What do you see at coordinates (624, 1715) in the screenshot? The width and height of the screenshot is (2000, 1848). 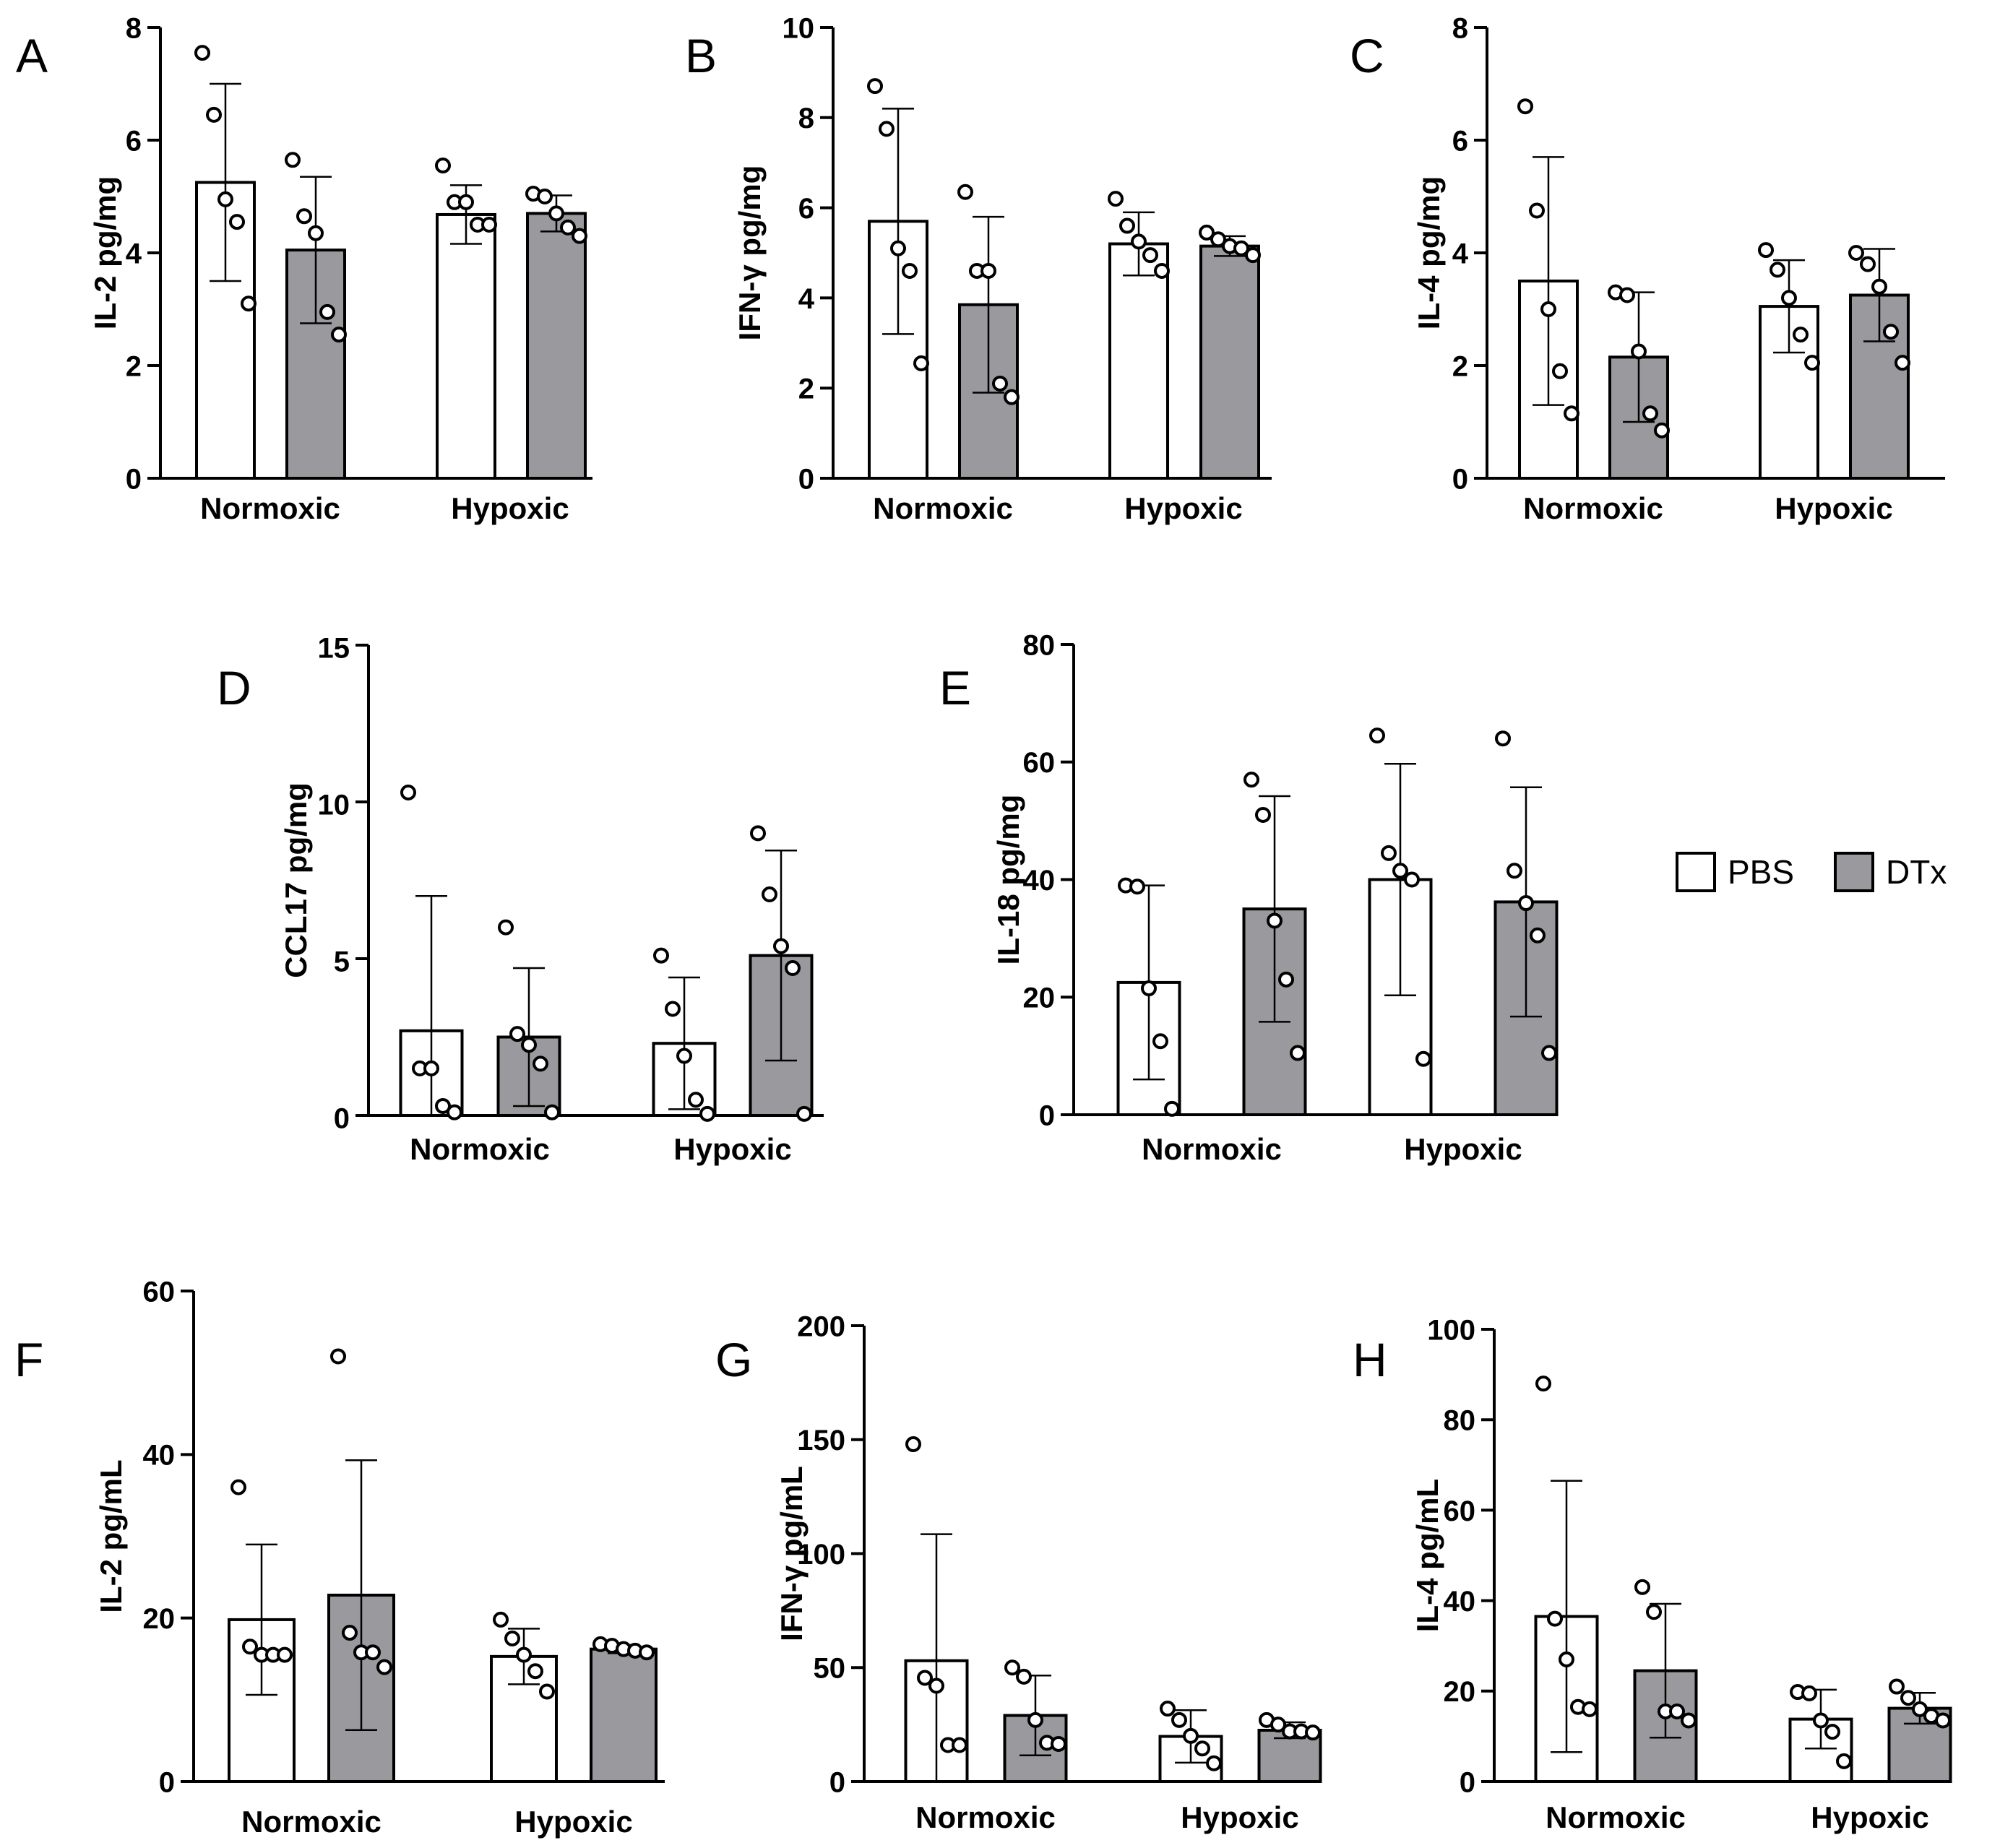 I see `bar-dtx` at bounding box center [624, 1715].